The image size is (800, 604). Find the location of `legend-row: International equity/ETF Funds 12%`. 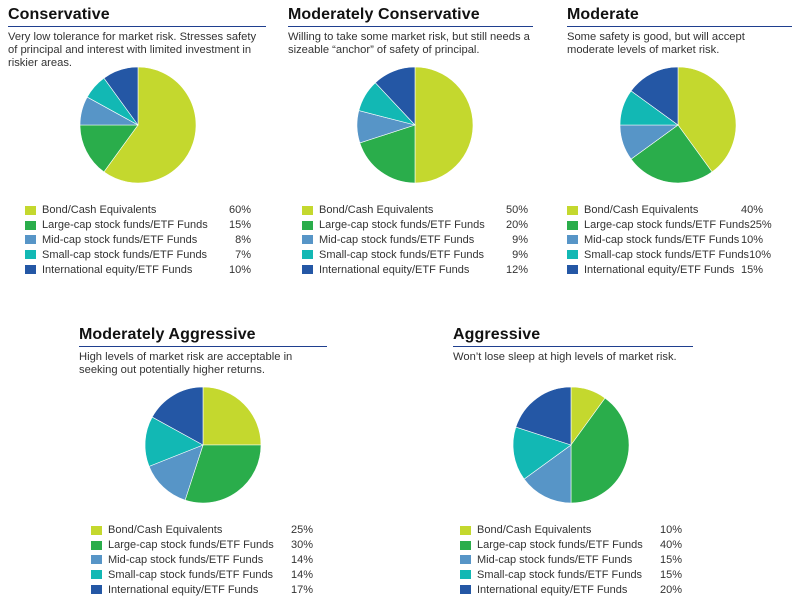

legend-row: International equity/ETF Funds 12% is located at coordinates (415, 269).